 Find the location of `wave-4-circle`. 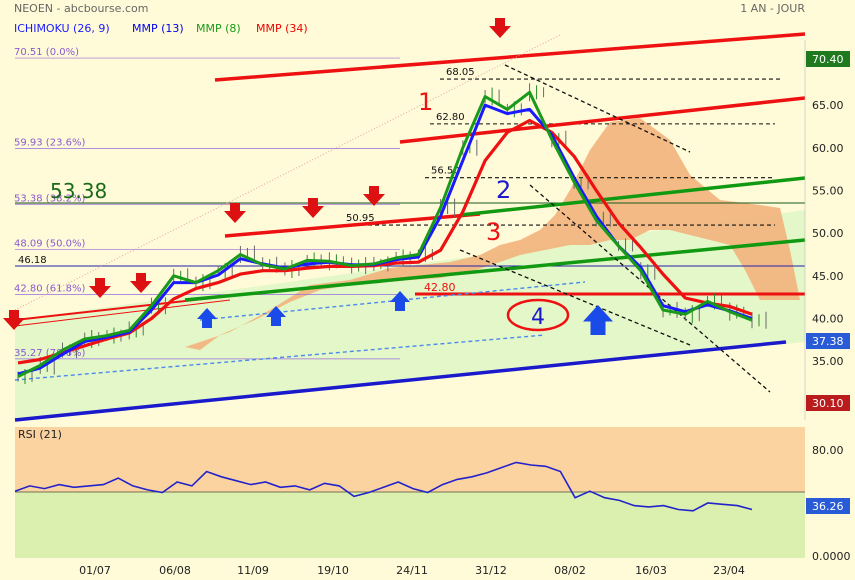

wave-4-circle is located at coordinates (538, 315).